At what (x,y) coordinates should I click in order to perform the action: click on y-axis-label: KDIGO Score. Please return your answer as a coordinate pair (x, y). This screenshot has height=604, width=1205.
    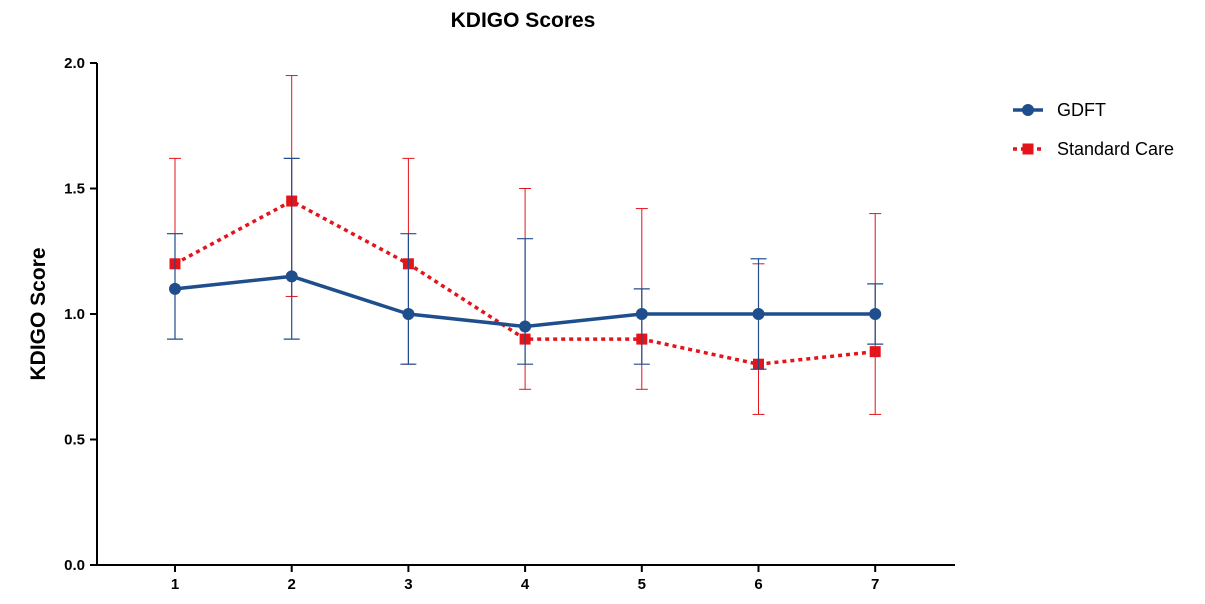
    Looking at the image, I should click on (38, 313).